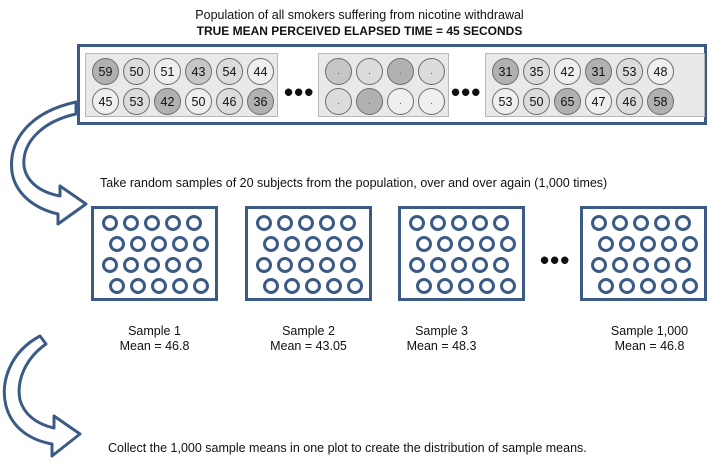  Describe the element at coordinates (555, 260) in the screenshot. I see `samples-ellipsis: •••` at that location.